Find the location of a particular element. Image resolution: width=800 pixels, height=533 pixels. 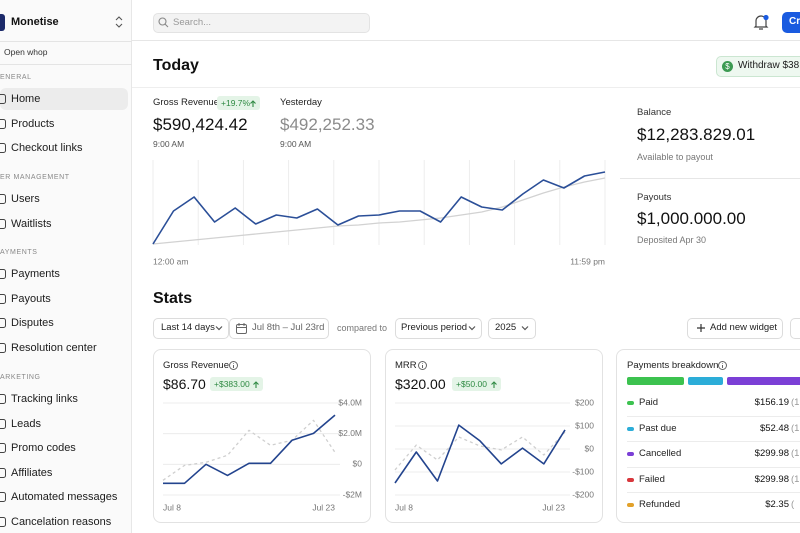

nav-item is located at coordinates (64, 99).